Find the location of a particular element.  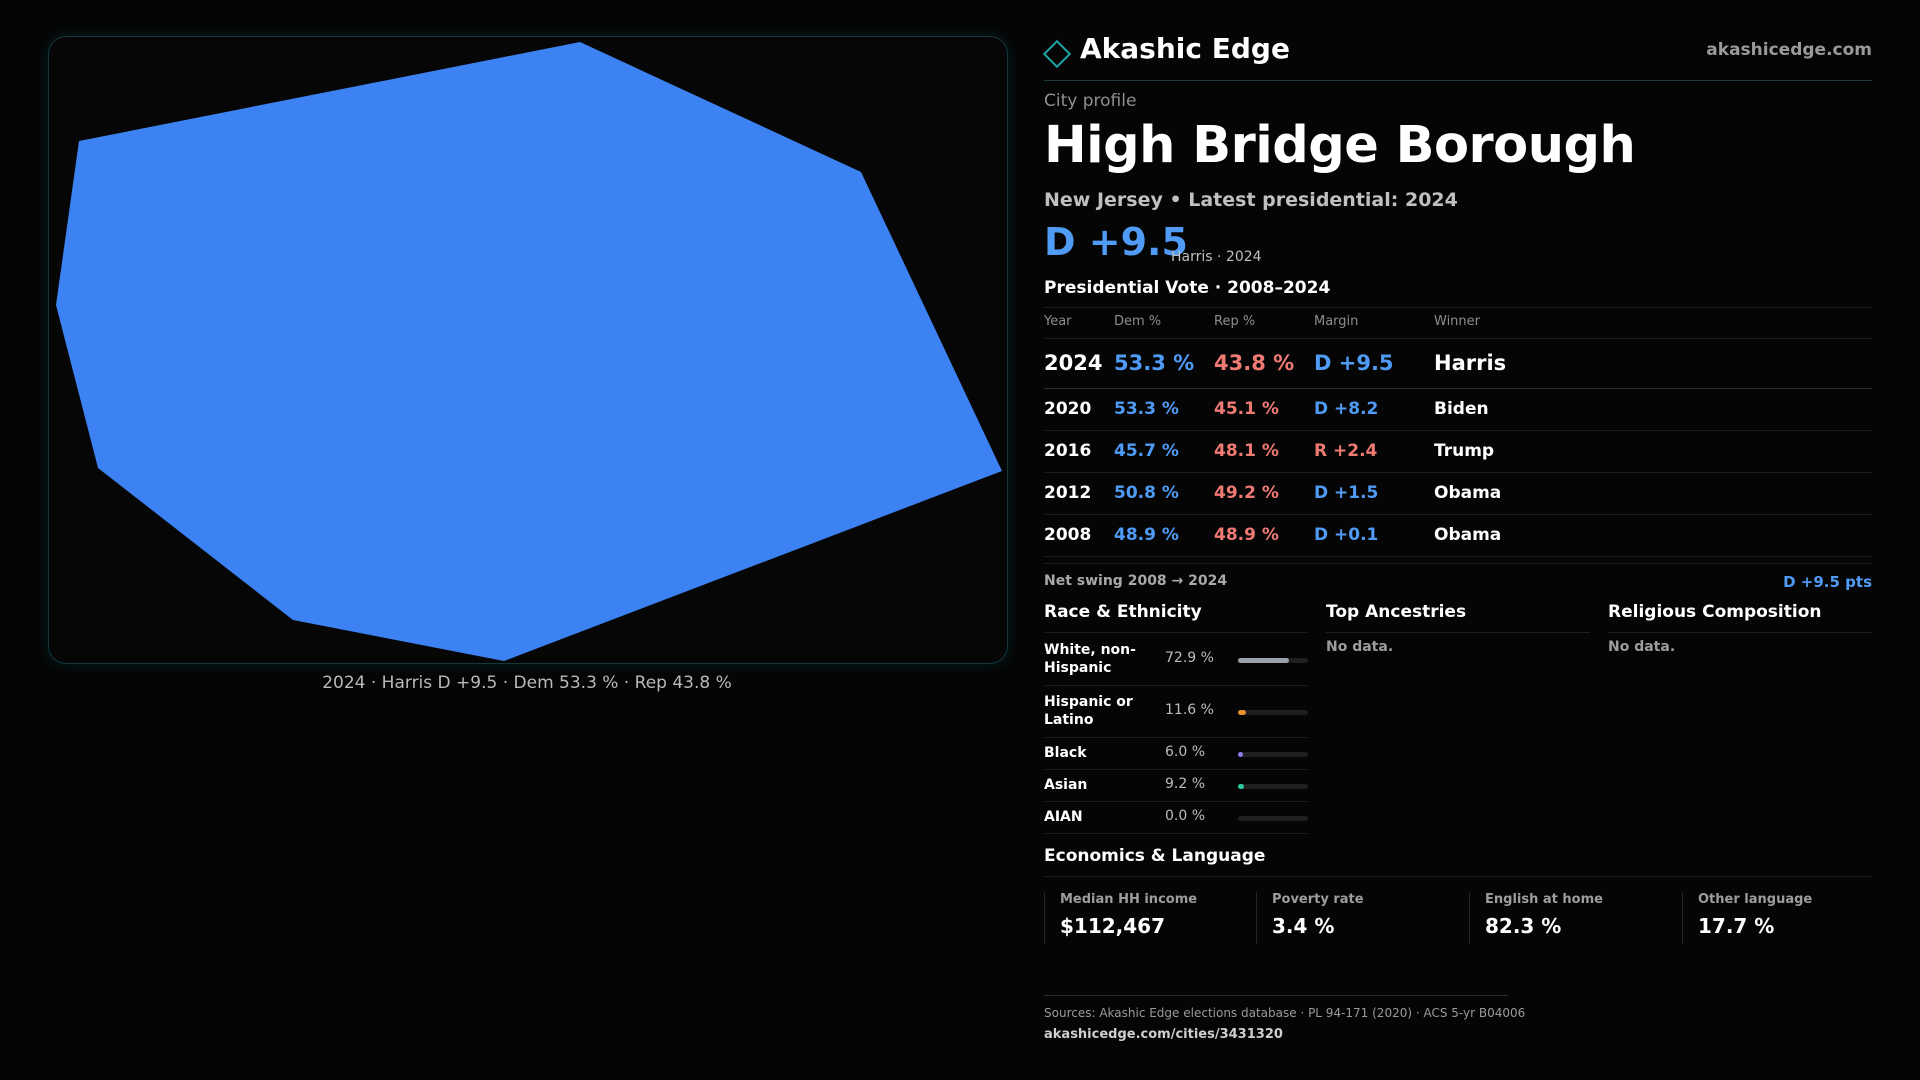

stat-median-income: Median HH income $112,467 is located at coordinates (1149, 918).